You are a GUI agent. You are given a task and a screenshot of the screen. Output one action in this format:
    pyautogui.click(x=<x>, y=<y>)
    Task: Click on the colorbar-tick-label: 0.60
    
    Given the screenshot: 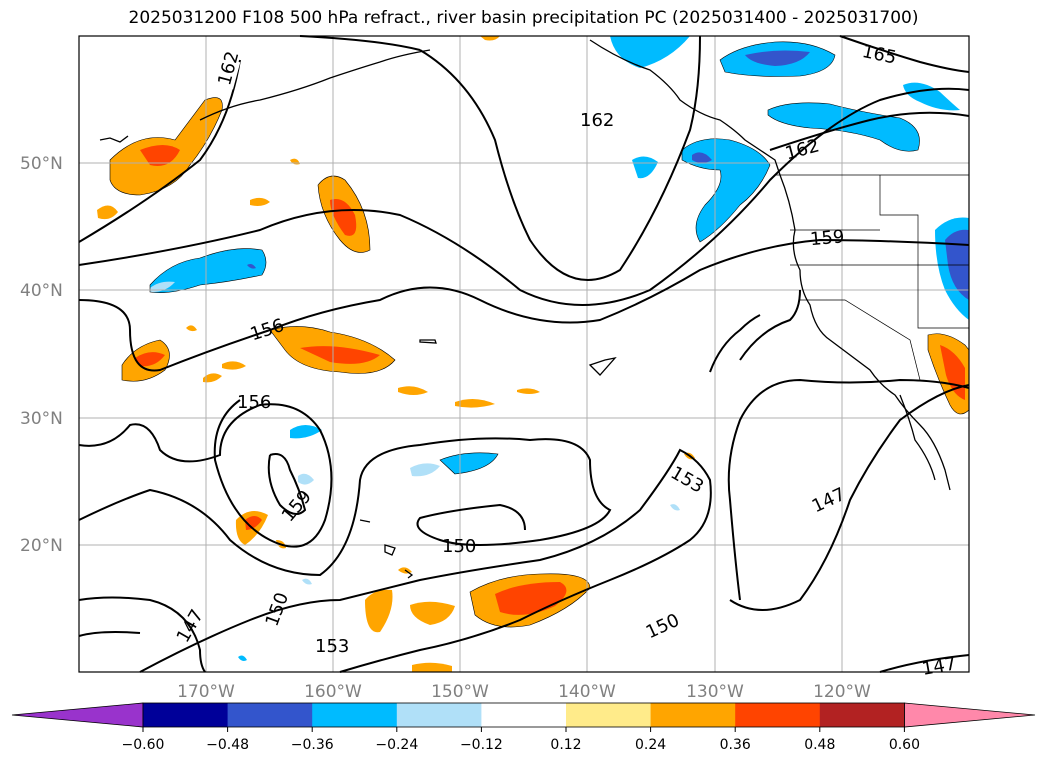 What is the action you would take?
    pyautogui.click(x=904, y=745)
    